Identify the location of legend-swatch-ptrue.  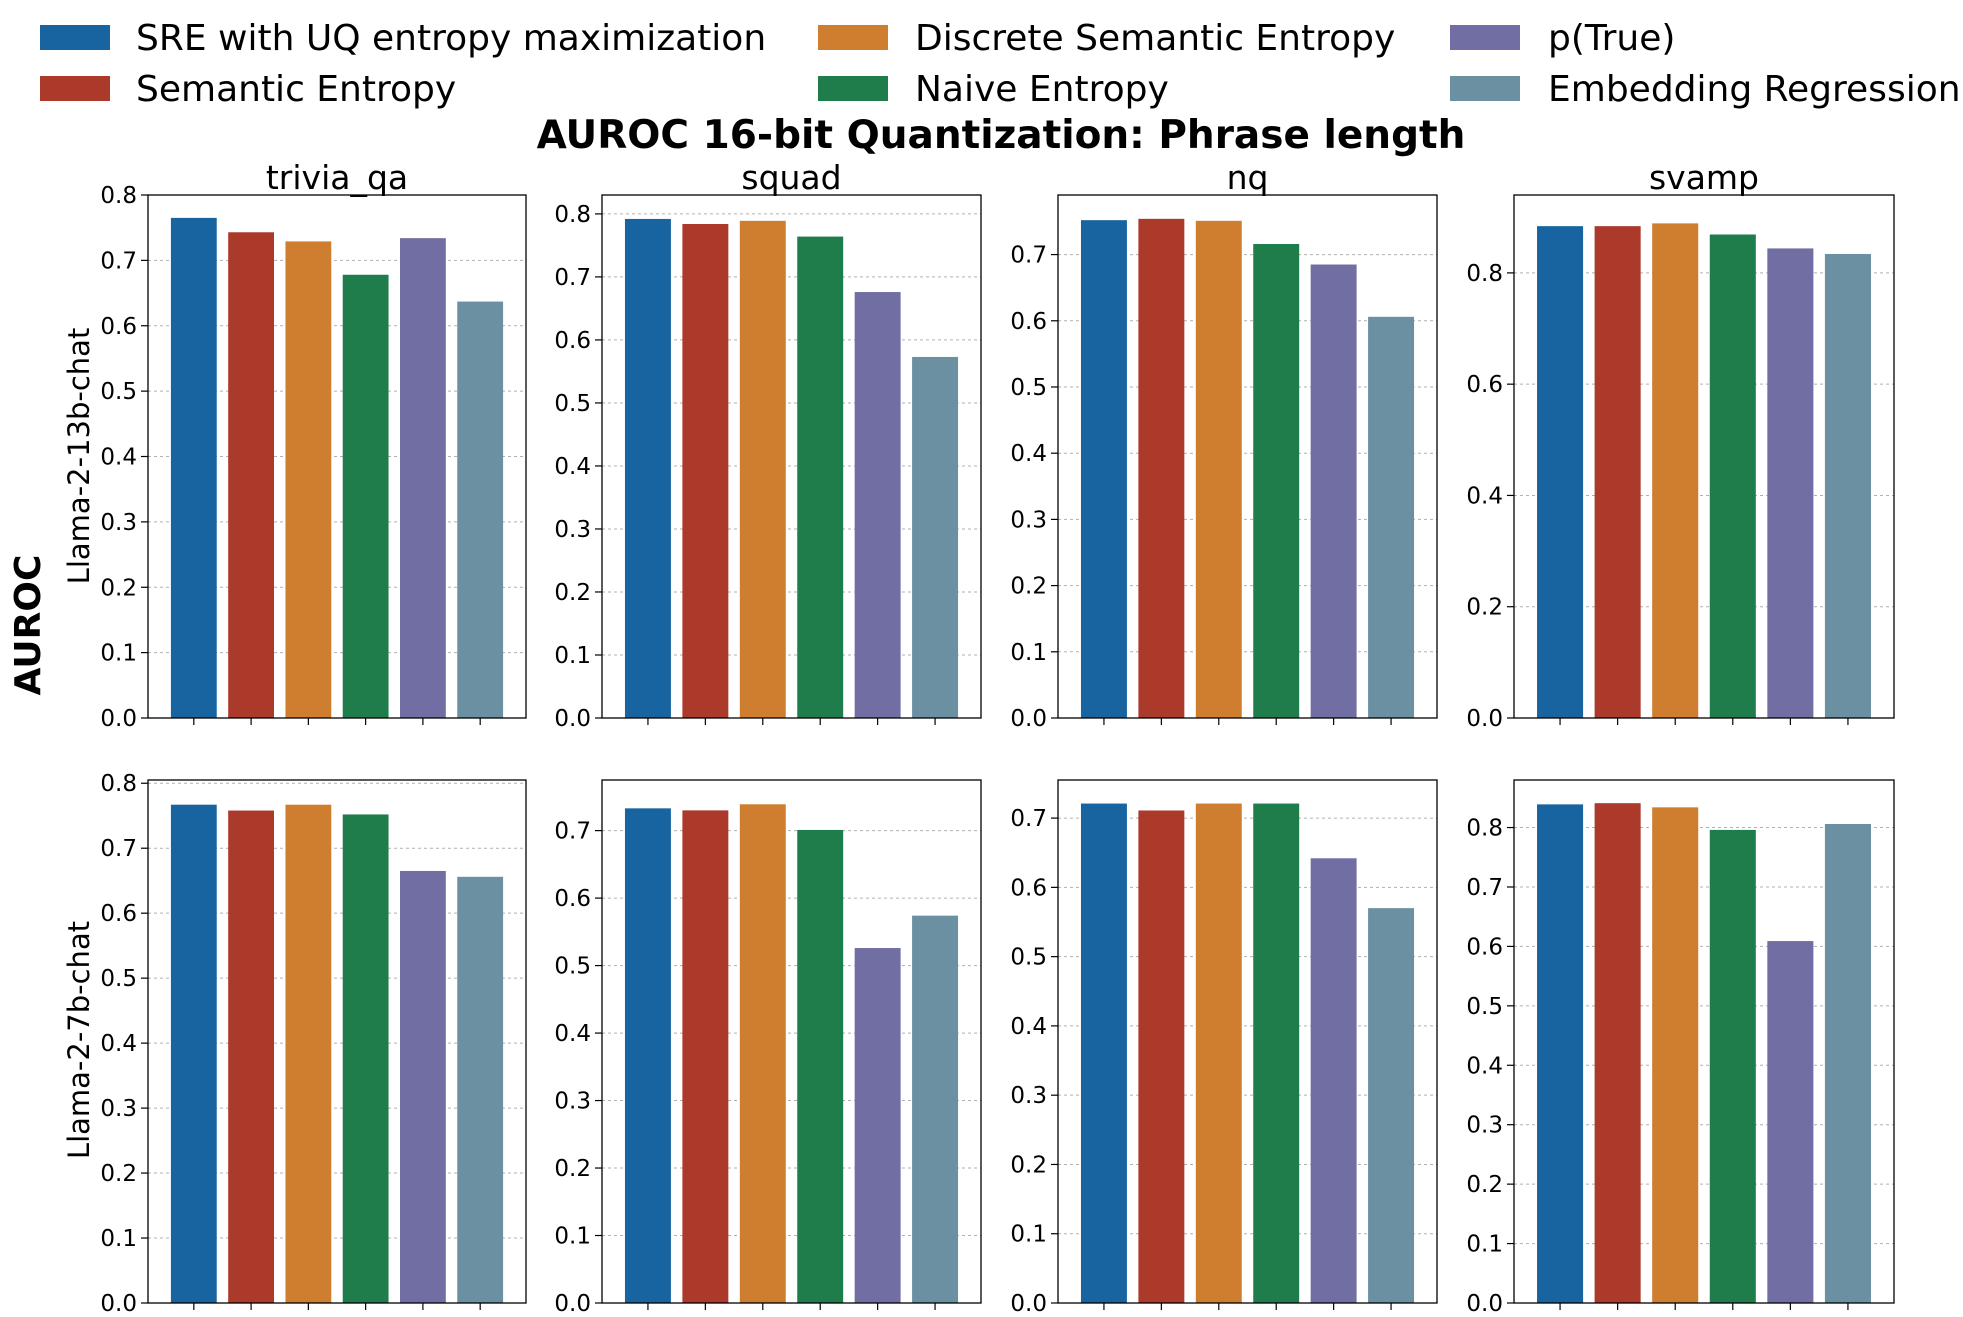
(1485, 37).